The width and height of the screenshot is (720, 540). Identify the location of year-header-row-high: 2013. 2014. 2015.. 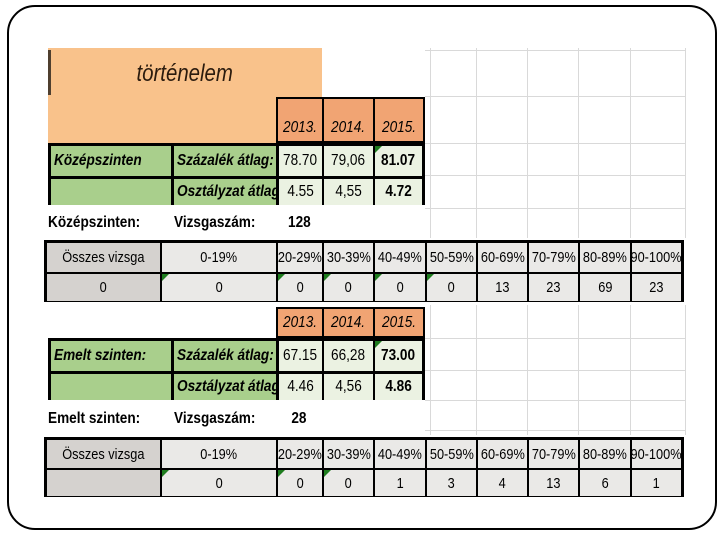
(350, 322).